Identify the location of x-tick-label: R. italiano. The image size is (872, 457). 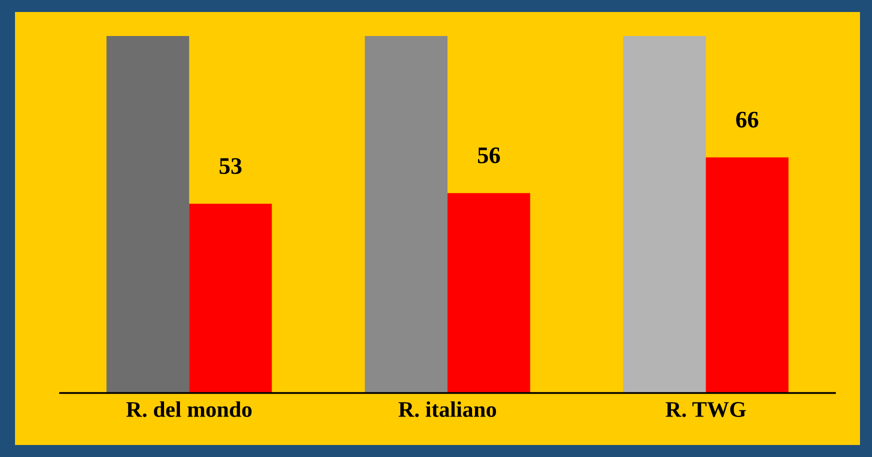
(447, 409).